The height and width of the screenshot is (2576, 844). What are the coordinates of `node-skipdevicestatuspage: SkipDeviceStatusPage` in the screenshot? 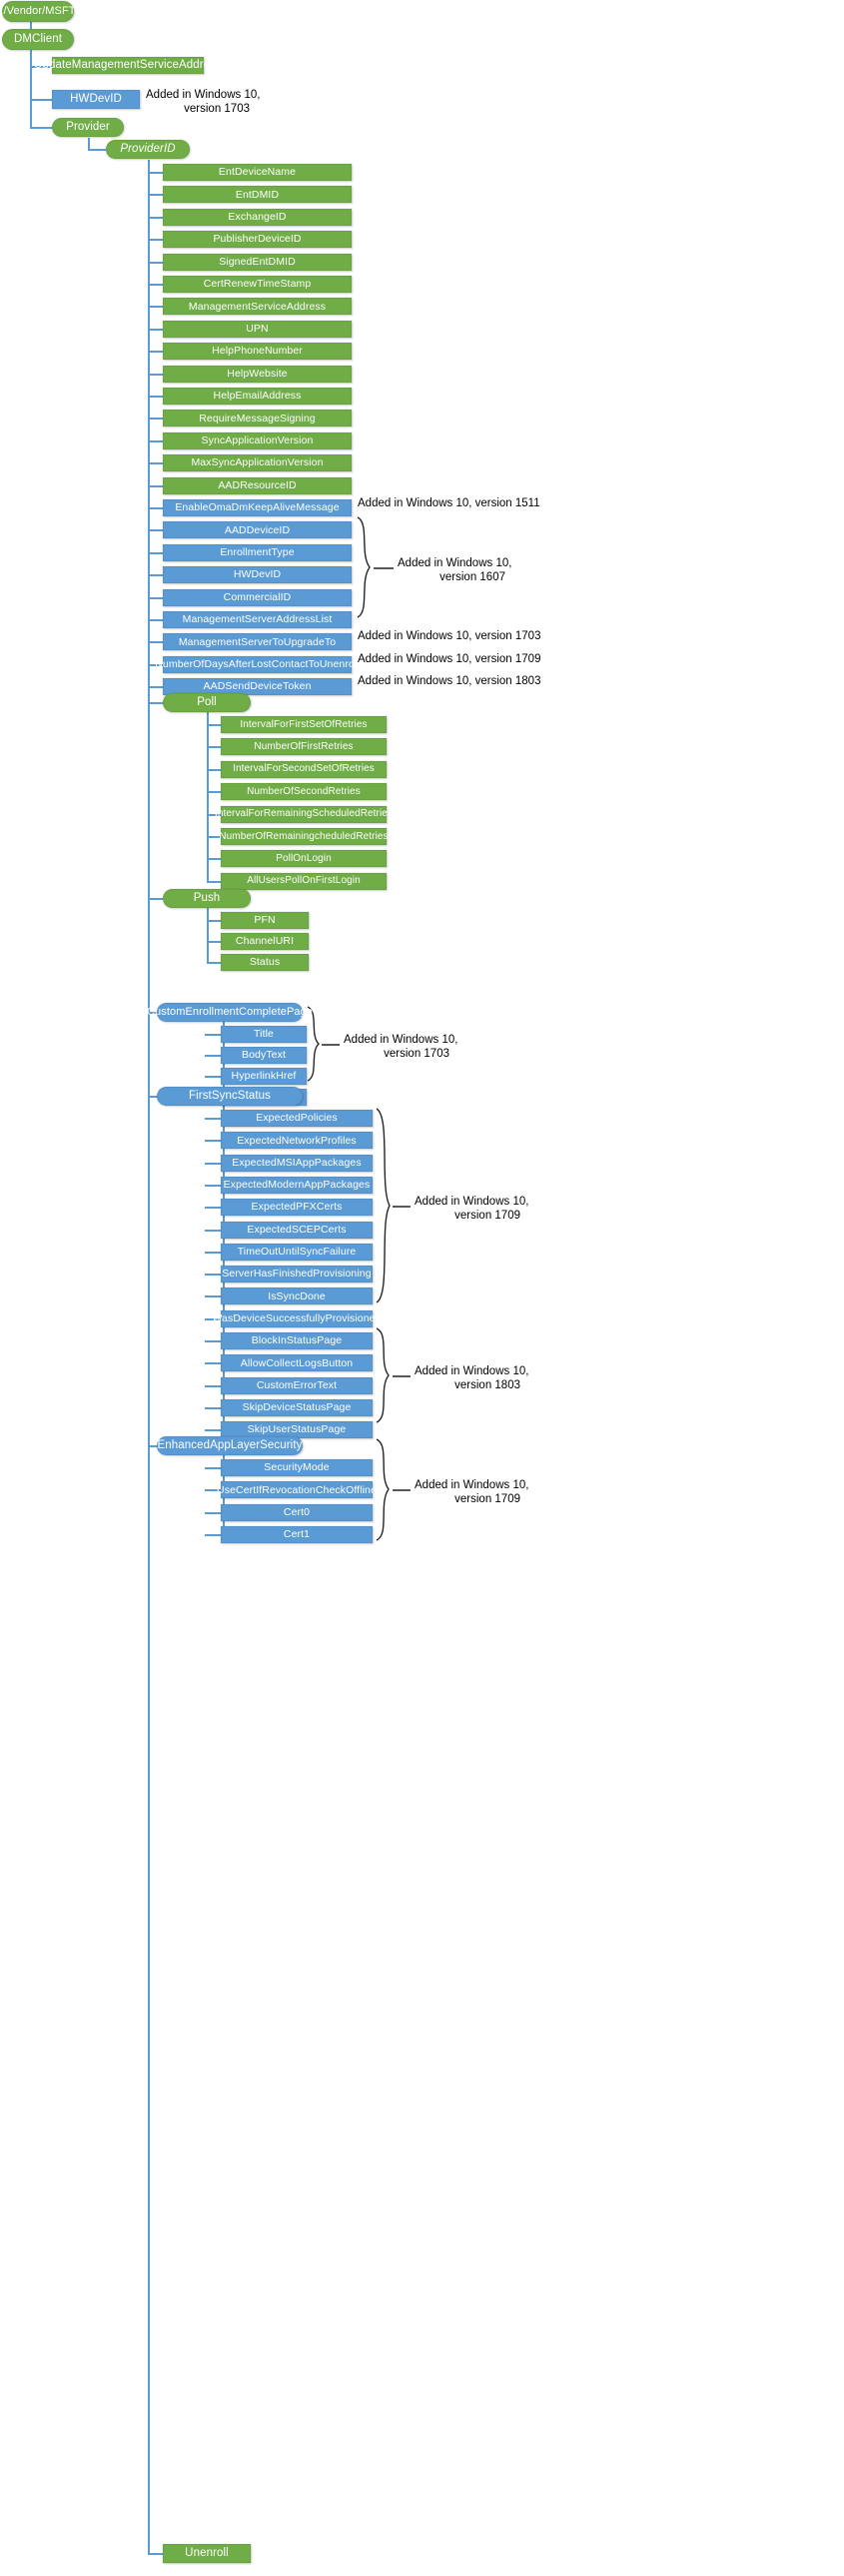 It's located at (297, 1407).